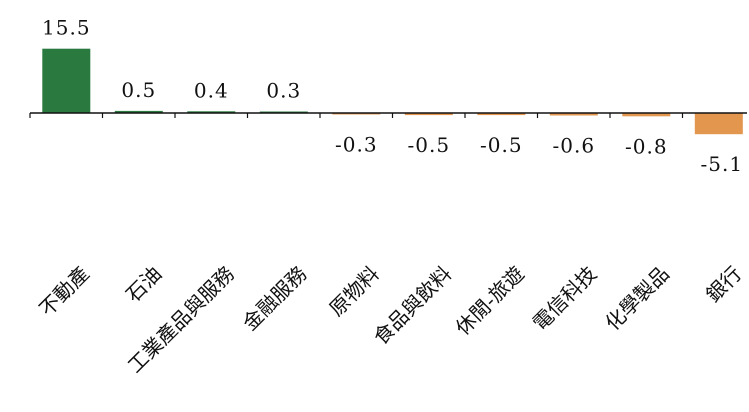 Image resolution: width=749 pixels, height=412 pixels. What do you see at coordinates (143, 284) in the screenshot?
I see `x-tick-label: 石油` at bounding box center [143, 284].